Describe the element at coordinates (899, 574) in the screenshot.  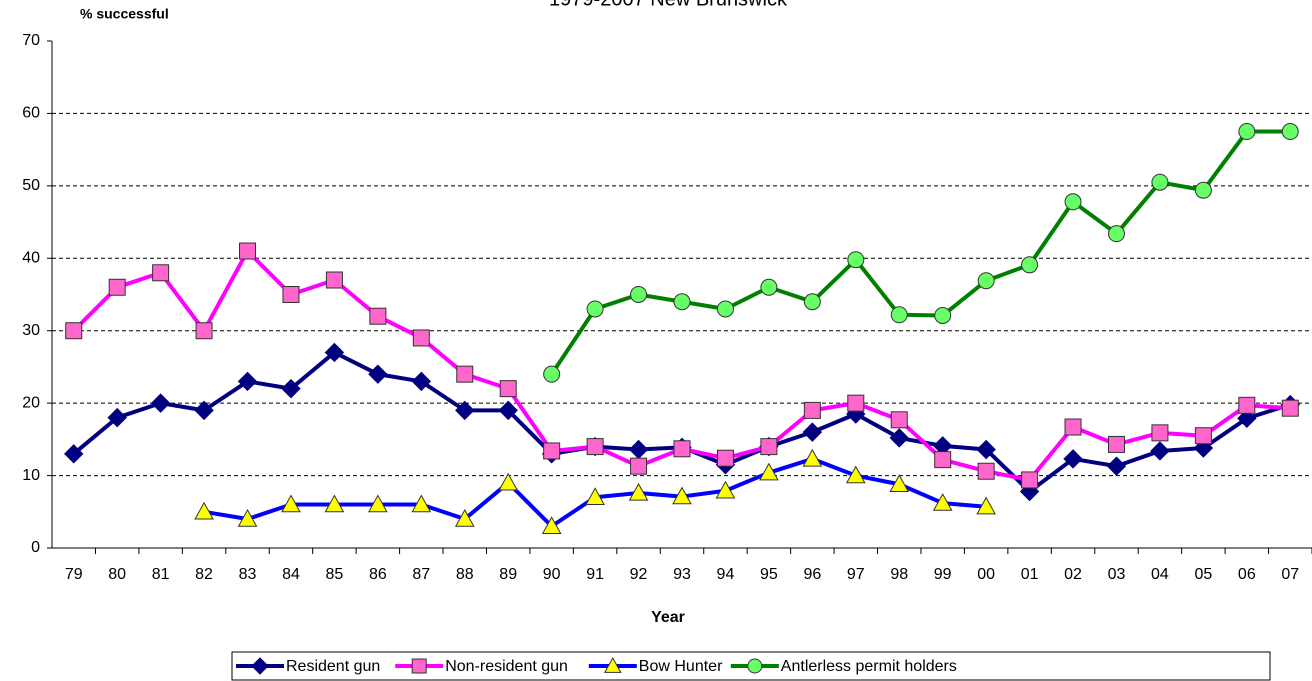
I see `x-tick-label: 98` at that location.